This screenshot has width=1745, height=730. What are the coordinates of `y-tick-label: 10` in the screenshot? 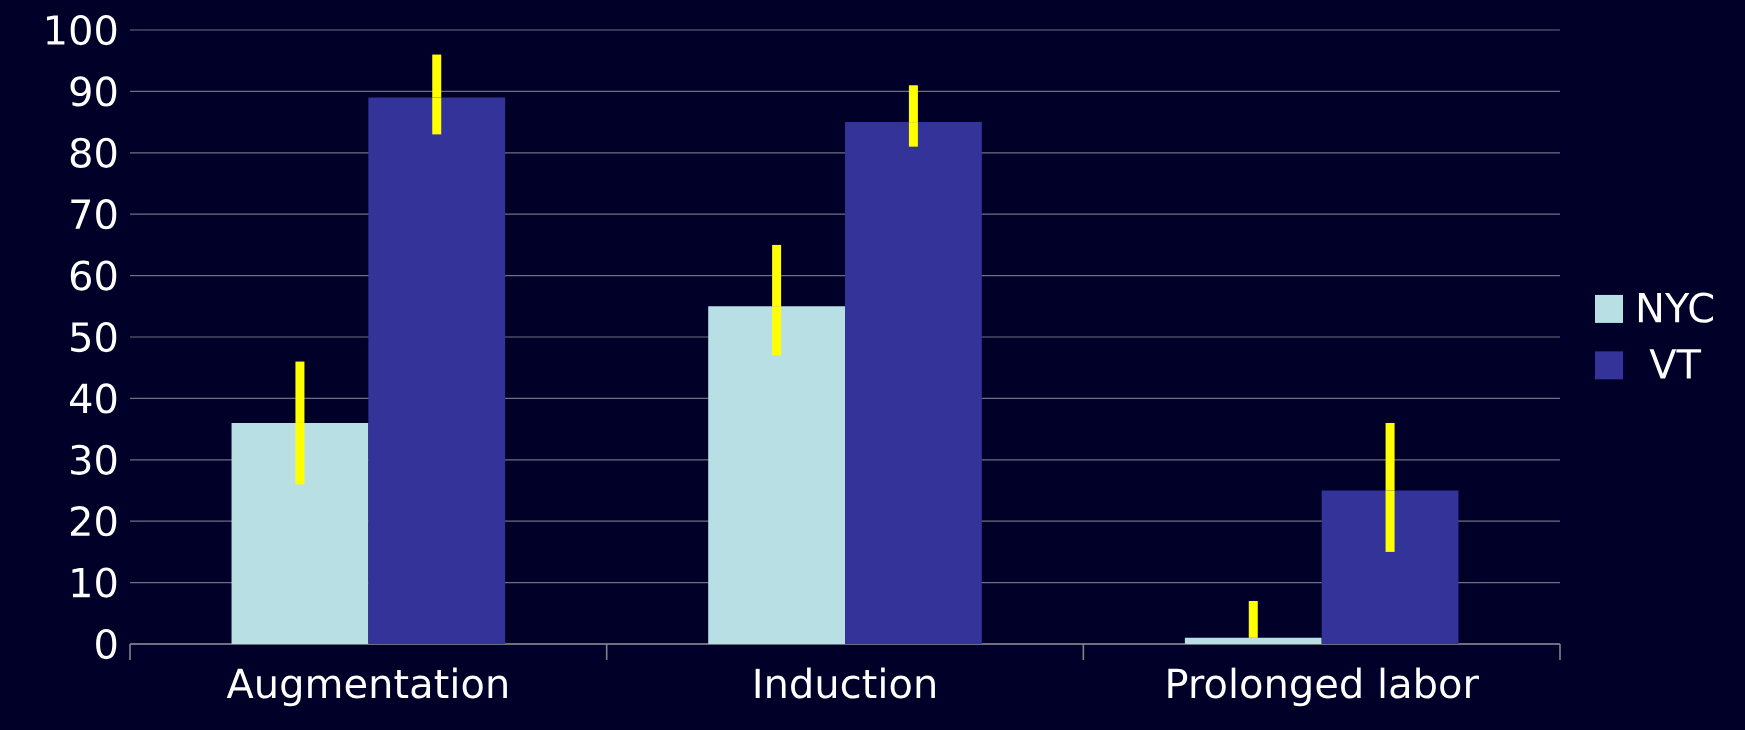 It's located at (94, 582).